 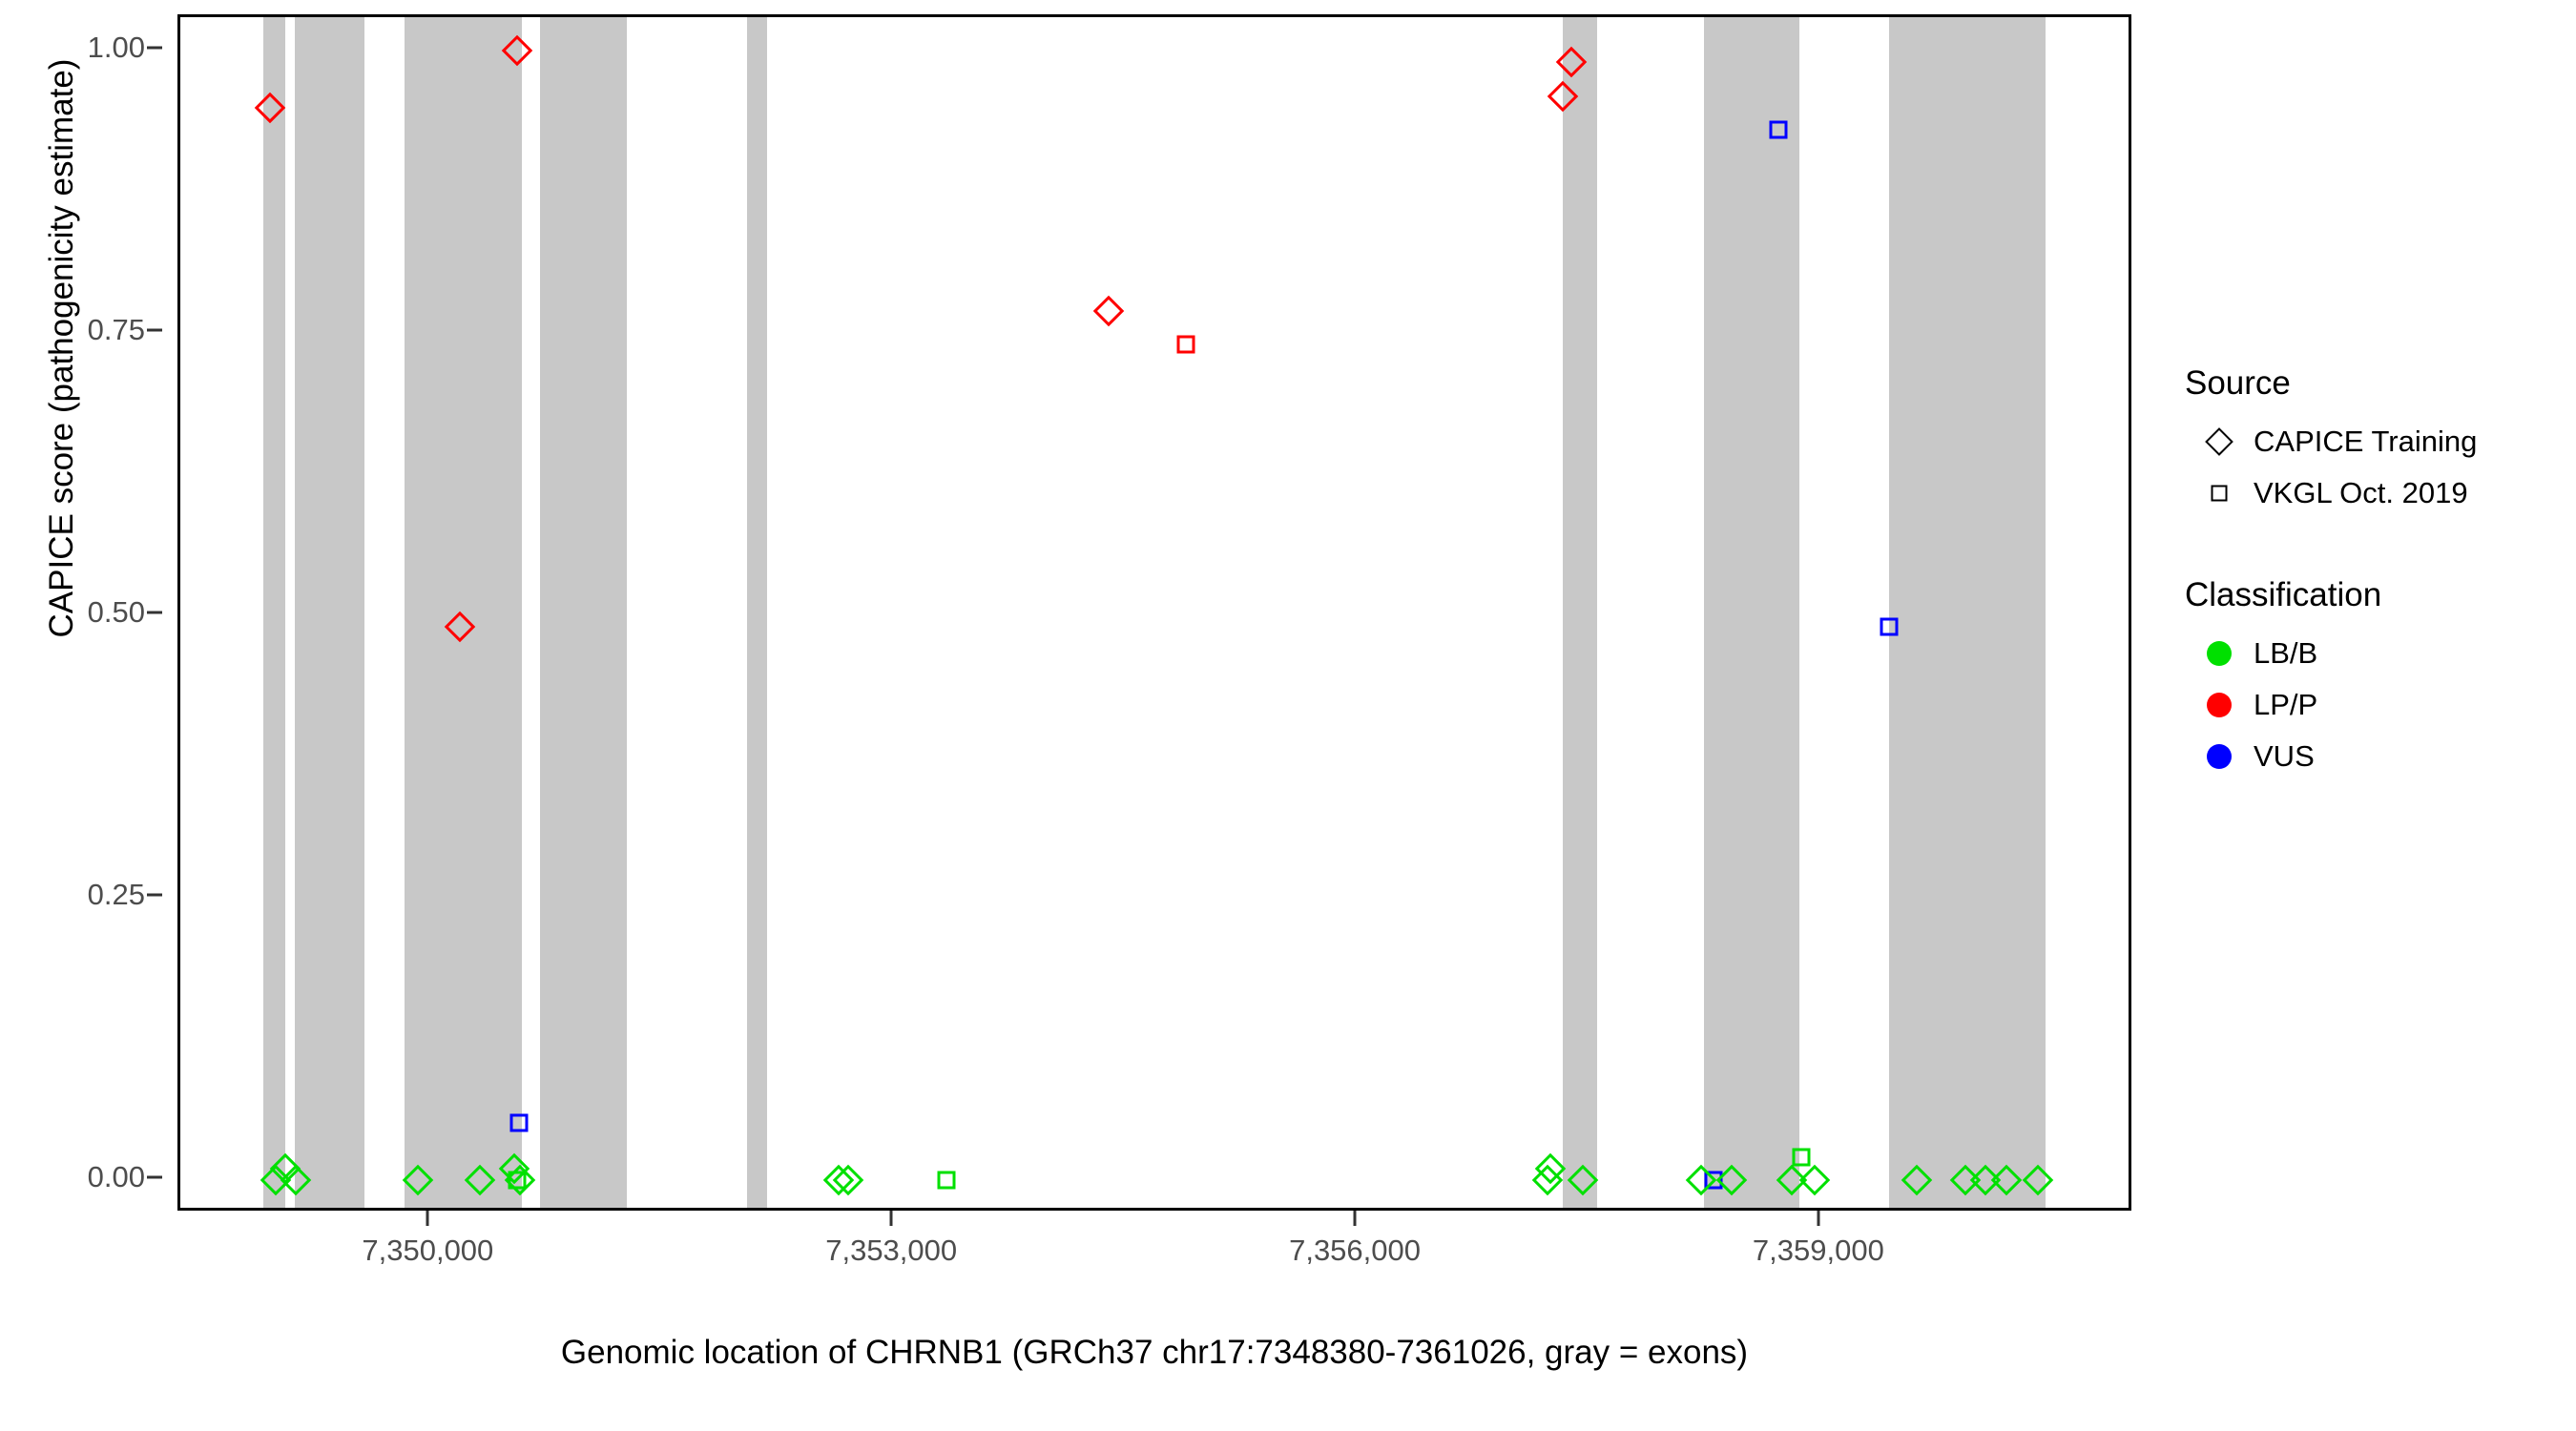 What do you see at coordinates (2238, 383) in the screenshot?
I see `legend-title-source: Source` at bounding box center [2238, 383].